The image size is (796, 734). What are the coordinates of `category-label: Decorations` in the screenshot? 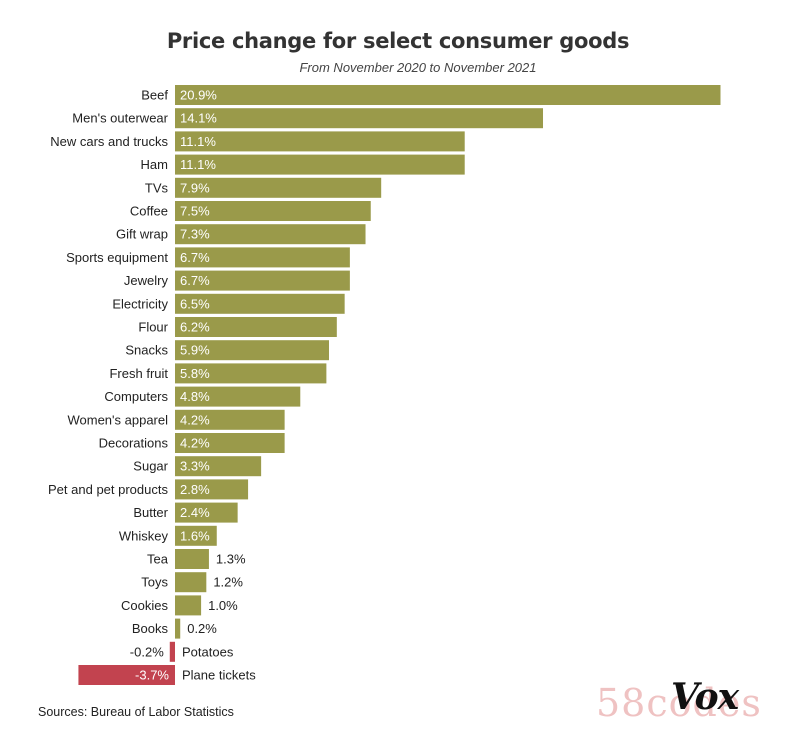 It's located at (134, 443).